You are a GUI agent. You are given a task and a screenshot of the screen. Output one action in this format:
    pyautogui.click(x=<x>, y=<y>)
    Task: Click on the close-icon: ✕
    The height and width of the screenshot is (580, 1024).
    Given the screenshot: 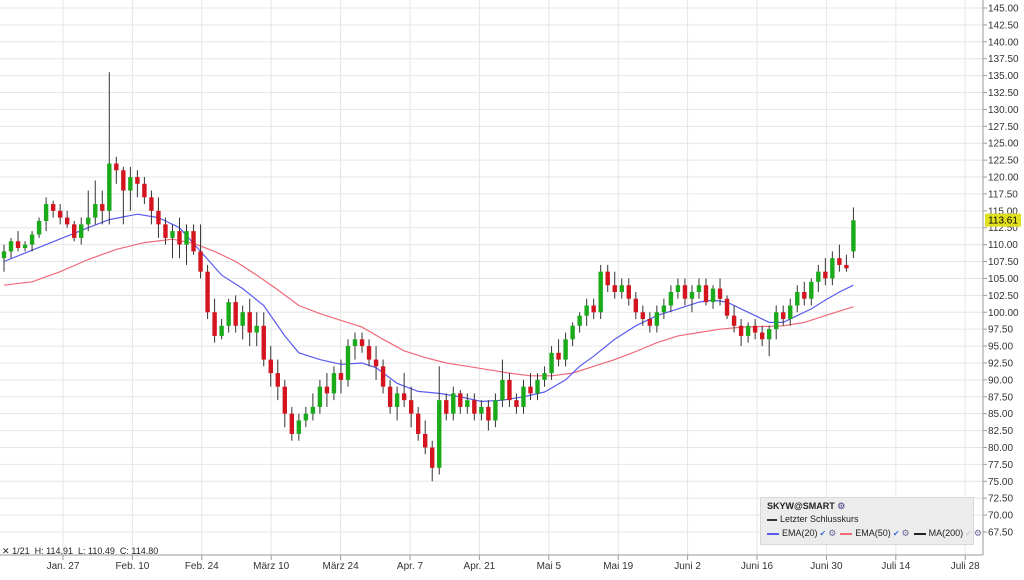 What is the action you would take?
    pyautogui.click(x=6, y=551)
    